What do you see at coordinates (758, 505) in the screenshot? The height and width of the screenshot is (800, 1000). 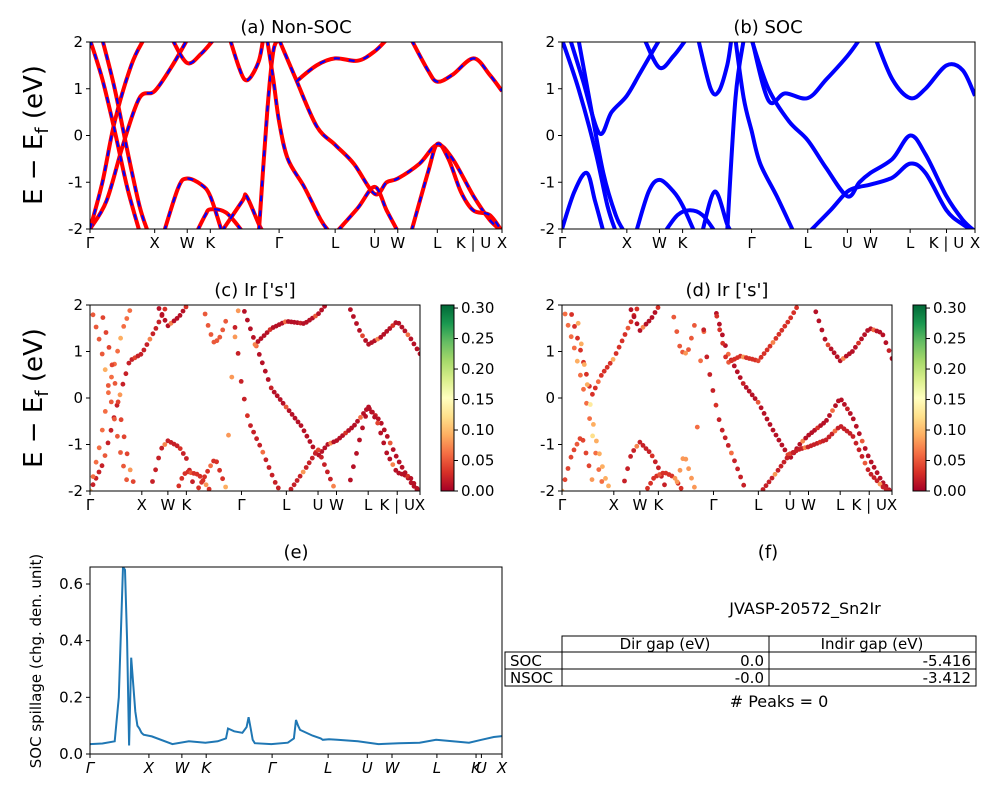 I see `x-tick-label: L` at bounding box center [758, 505].